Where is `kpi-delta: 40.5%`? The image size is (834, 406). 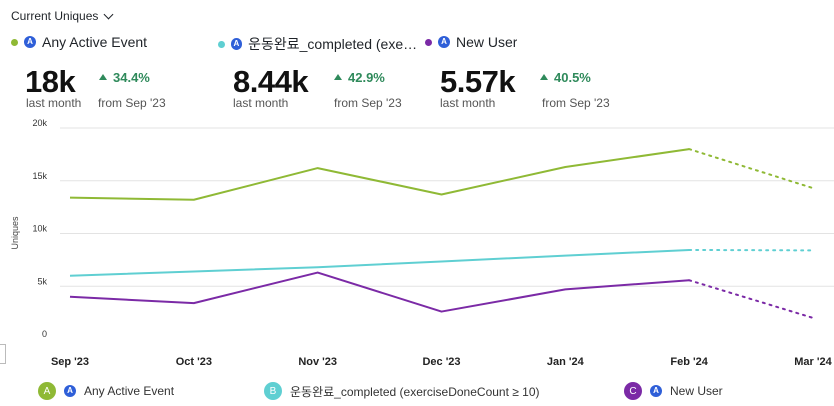
kpi-delta: 40.5% is located at coordinates (565, 77).